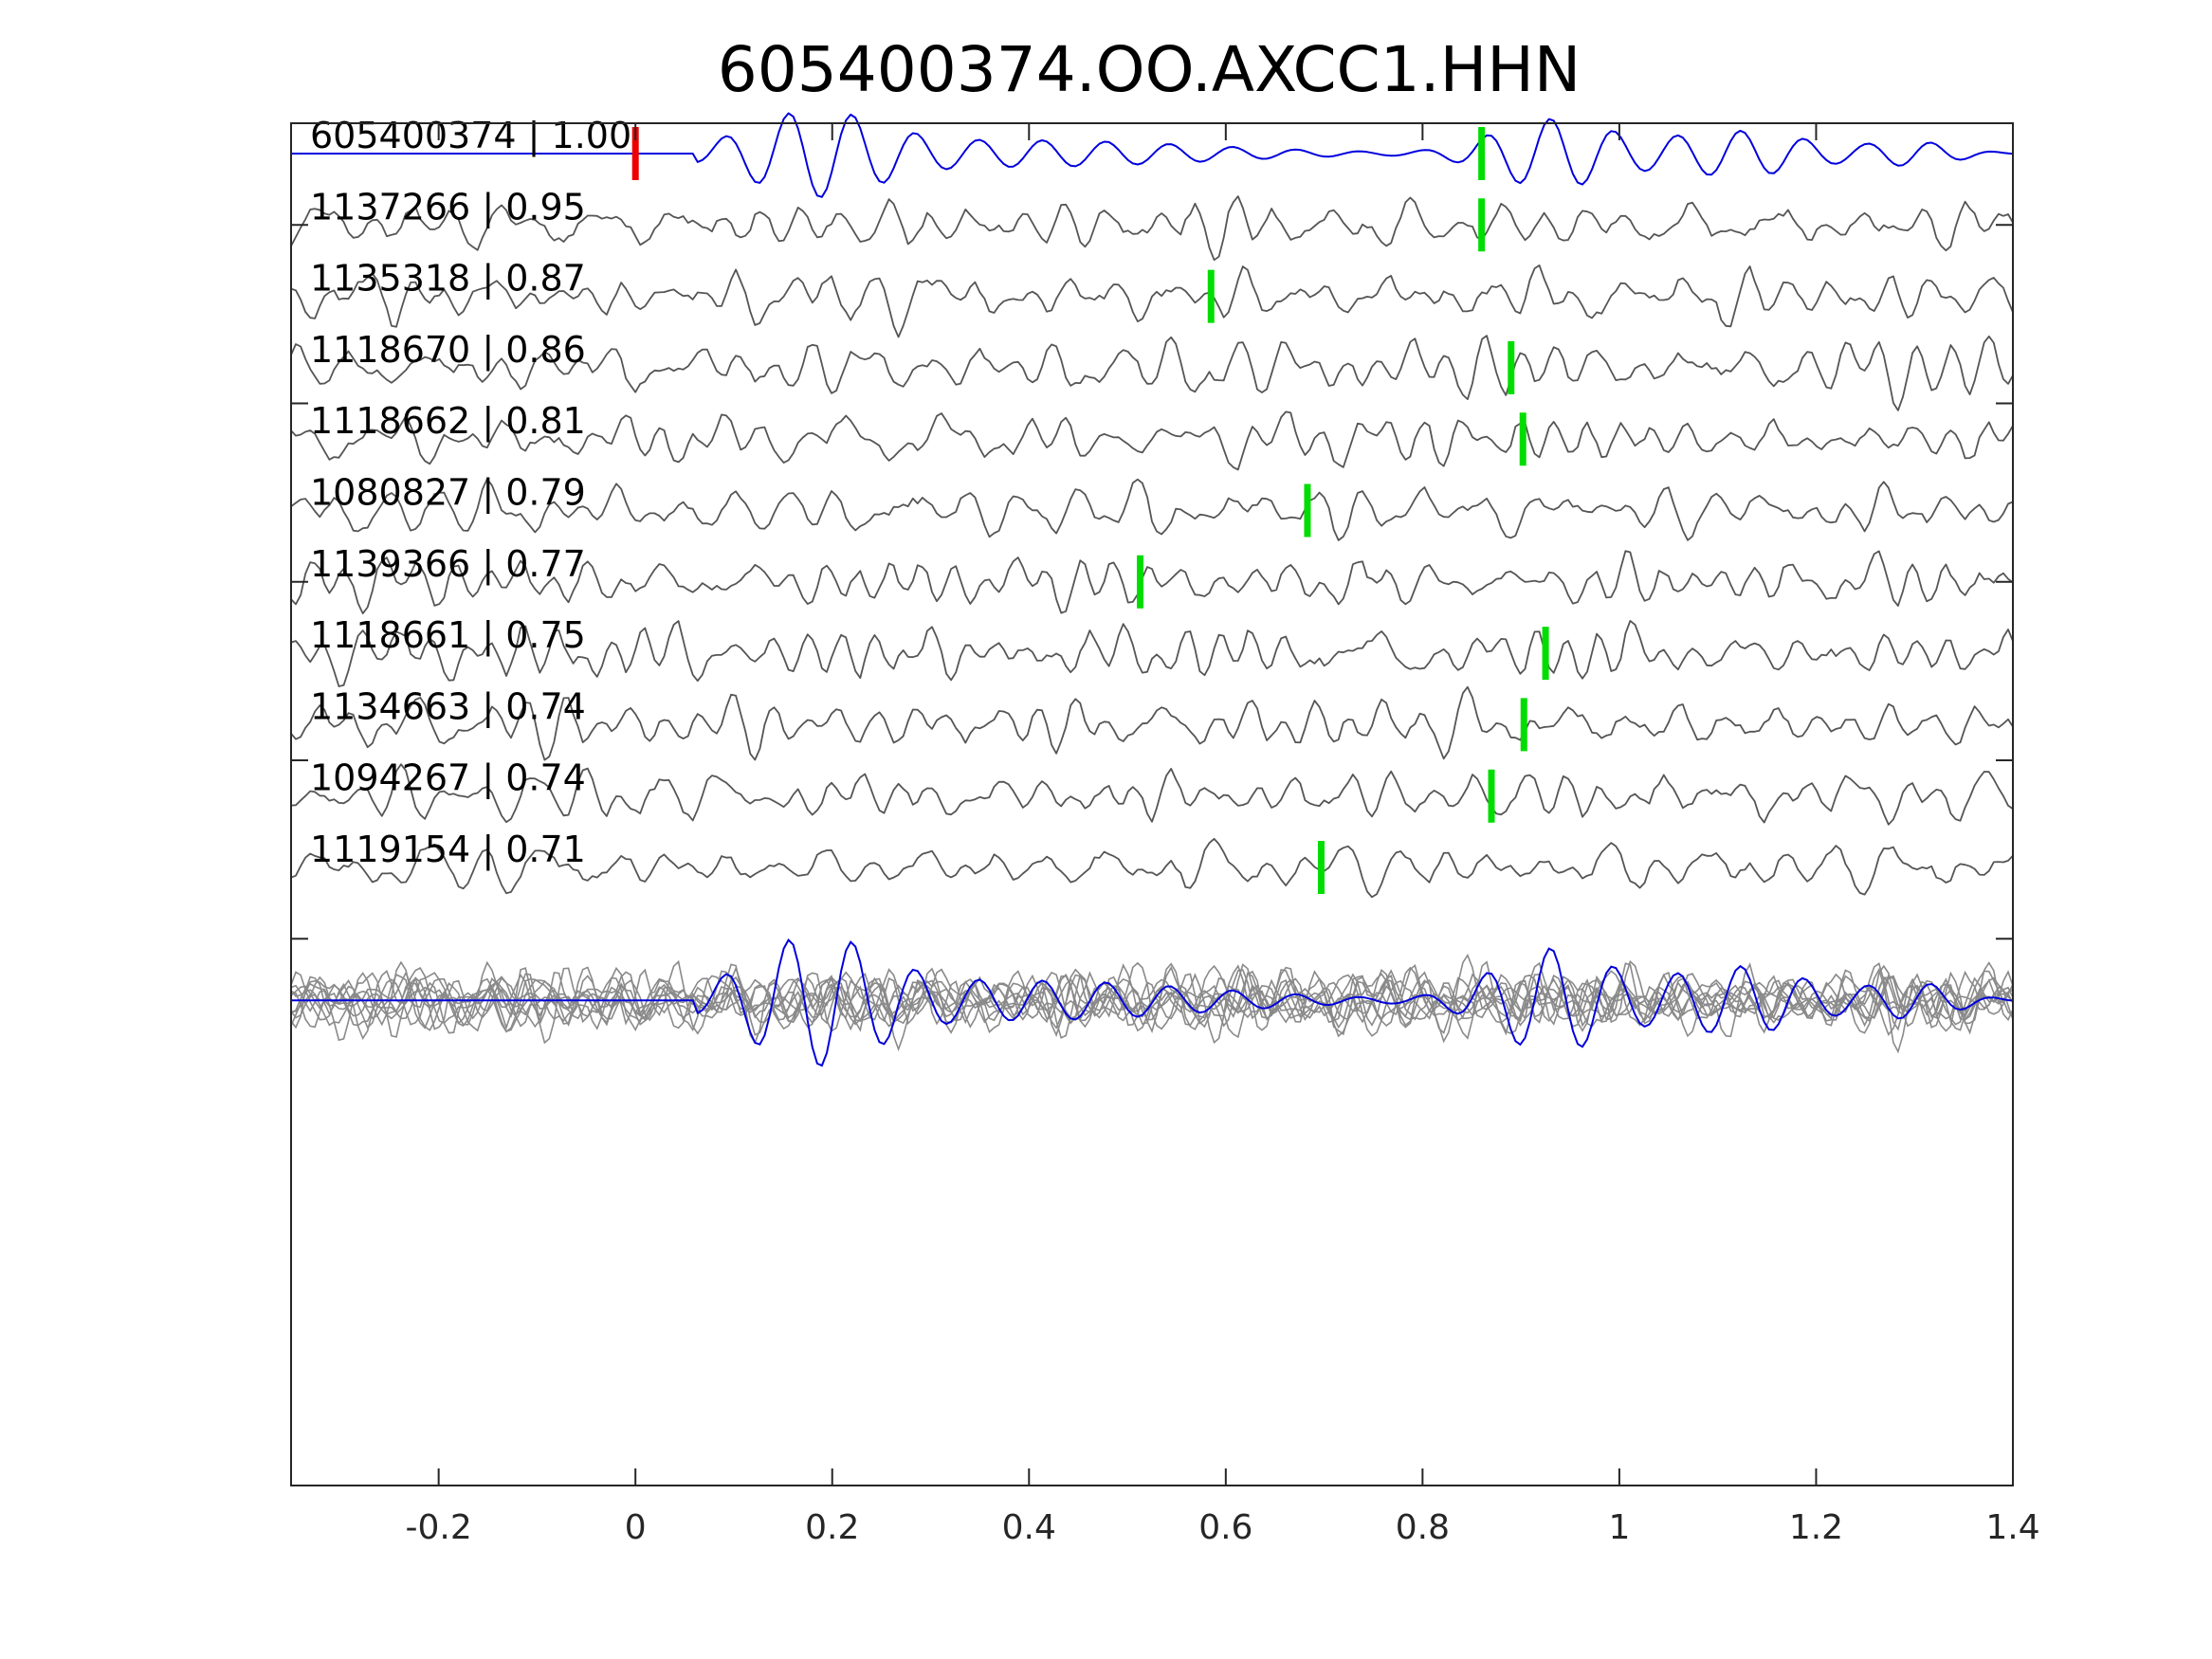 The image size is (2212, 1659). I want to click on trace-label: 1118661 | 0.75, so click(448, 635).